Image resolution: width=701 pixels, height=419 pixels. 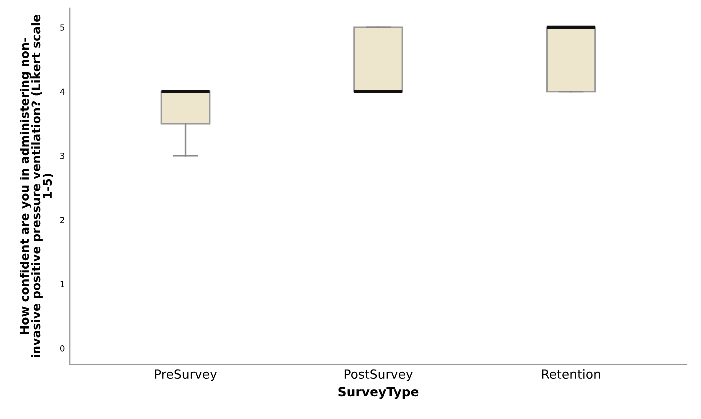 What do you see at coordinates (62, 156) in the screenshot?
I see `y-tick-label: 3` at bounding box center [62, 156].